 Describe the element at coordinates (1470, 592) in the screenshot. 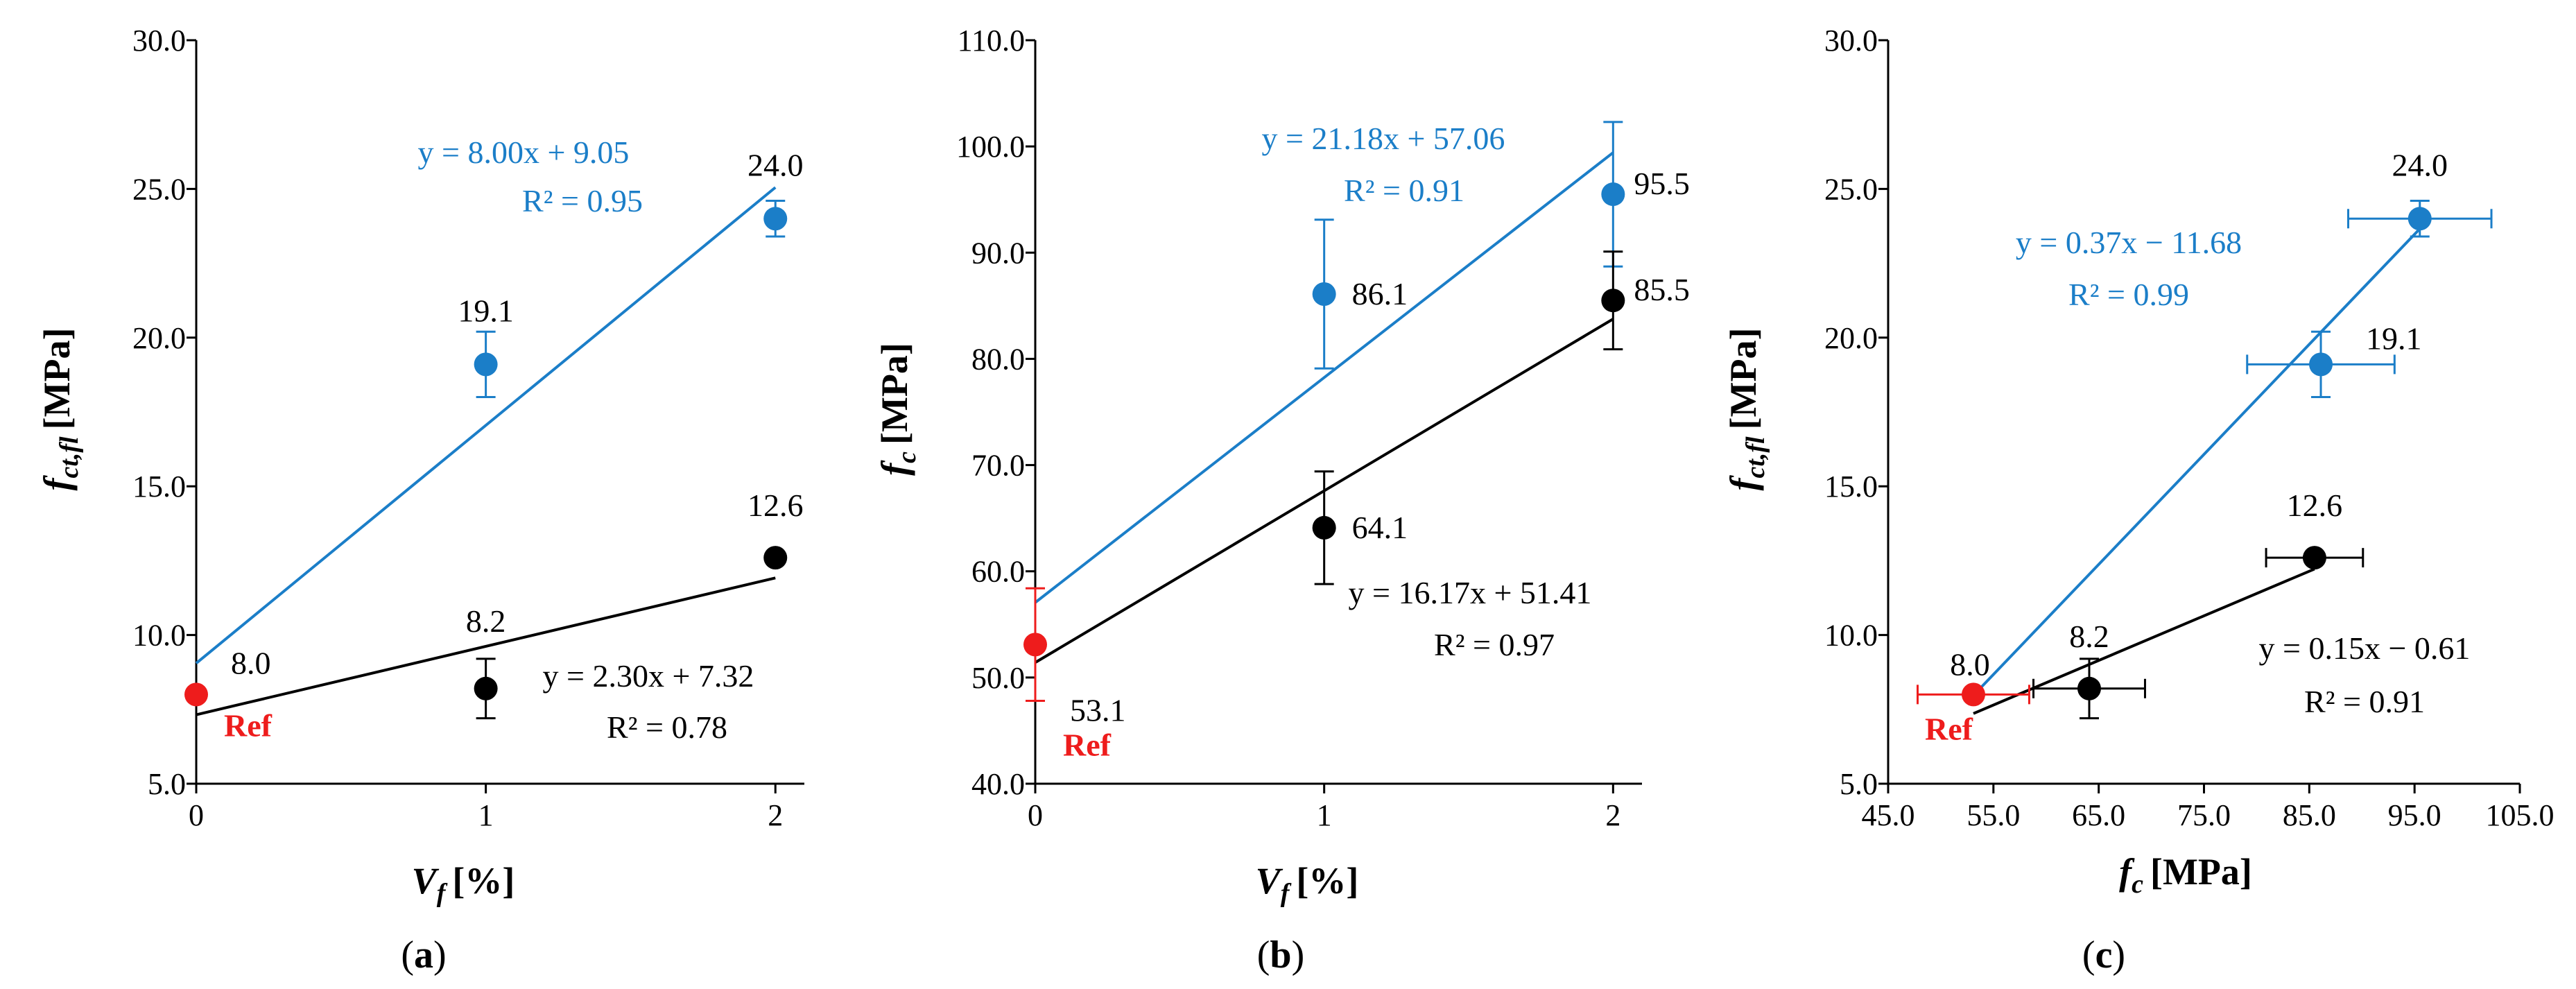

I see `equation-black: y = 16.17x + 51.41` at that location.